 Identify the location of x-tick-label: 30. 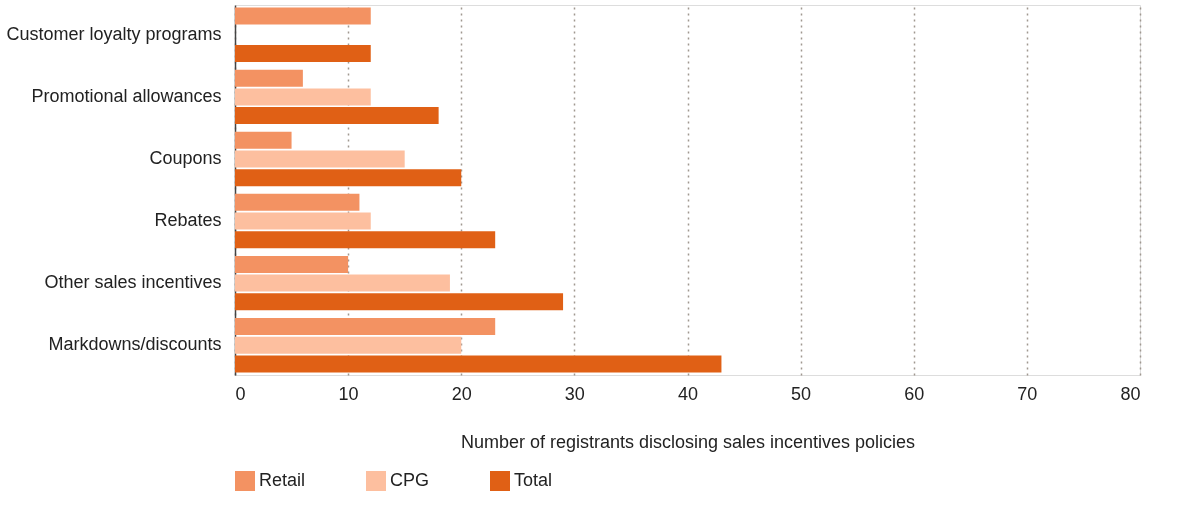
(574, 393).